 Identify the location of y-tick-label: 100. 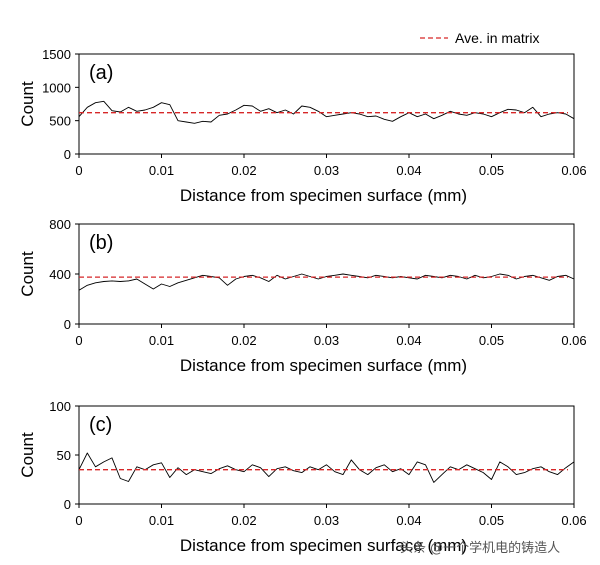
(60, 406).